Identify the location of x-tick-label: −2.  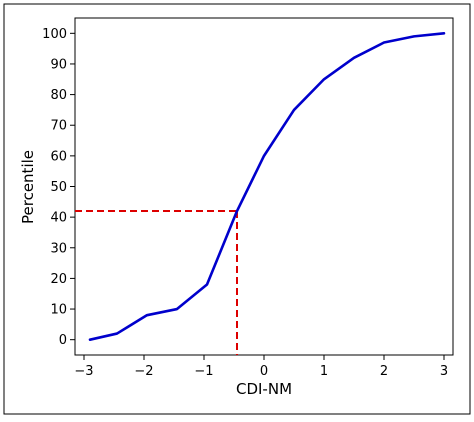
(143, 371).